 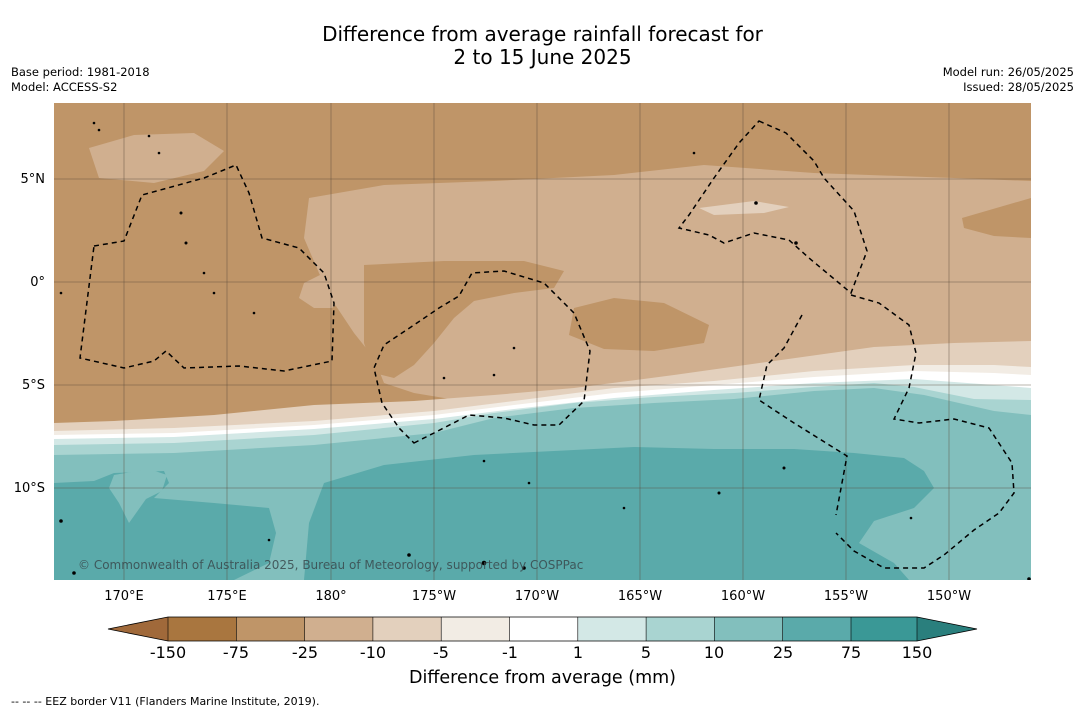 I want to click on lon-label-180: 180°, so click(x=331, y=596).